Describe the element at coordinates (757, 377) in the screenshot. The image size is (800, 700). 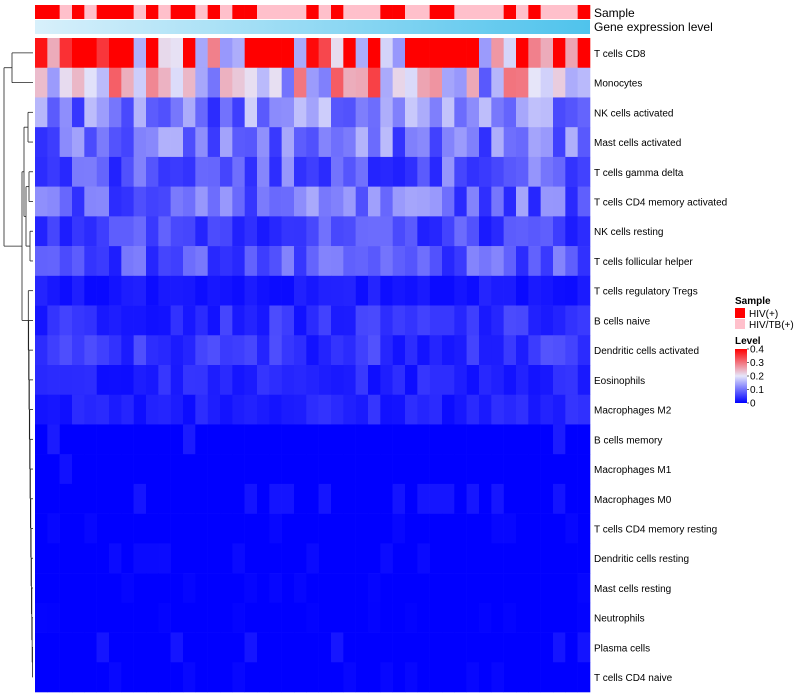
I see `level-tick-label: 0.2` at that location.